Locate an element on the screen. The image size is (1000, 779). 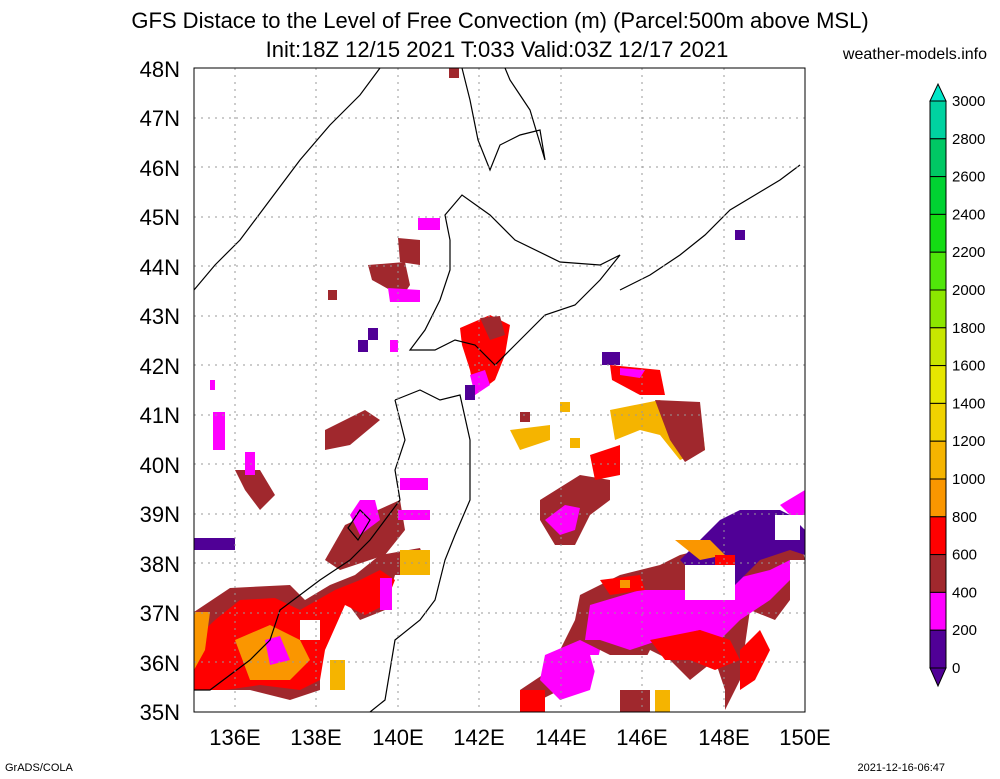
lat-label: 46N is located at coordinates (160, 168).